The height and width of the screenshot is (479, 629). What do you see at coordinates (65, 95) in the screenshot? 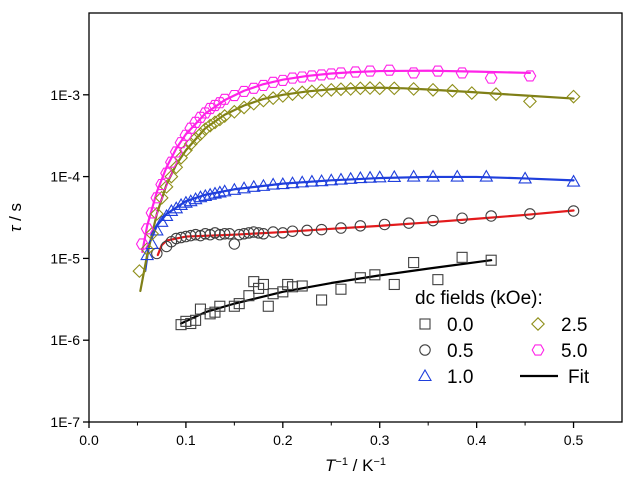
I see `y-tick-label: 1E-3` at bounding box center [65, 95].